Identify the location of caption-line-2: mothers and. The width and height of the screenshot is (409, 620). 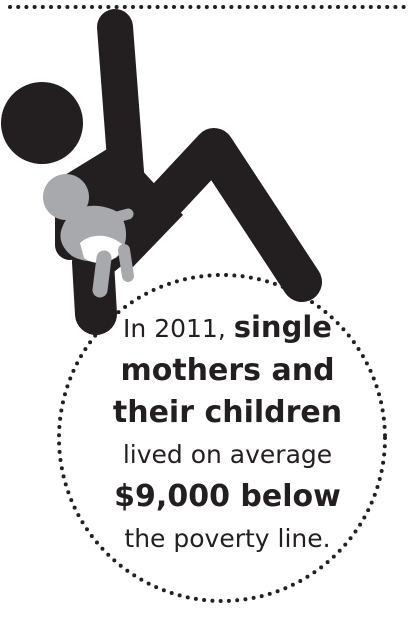
(227, 370).